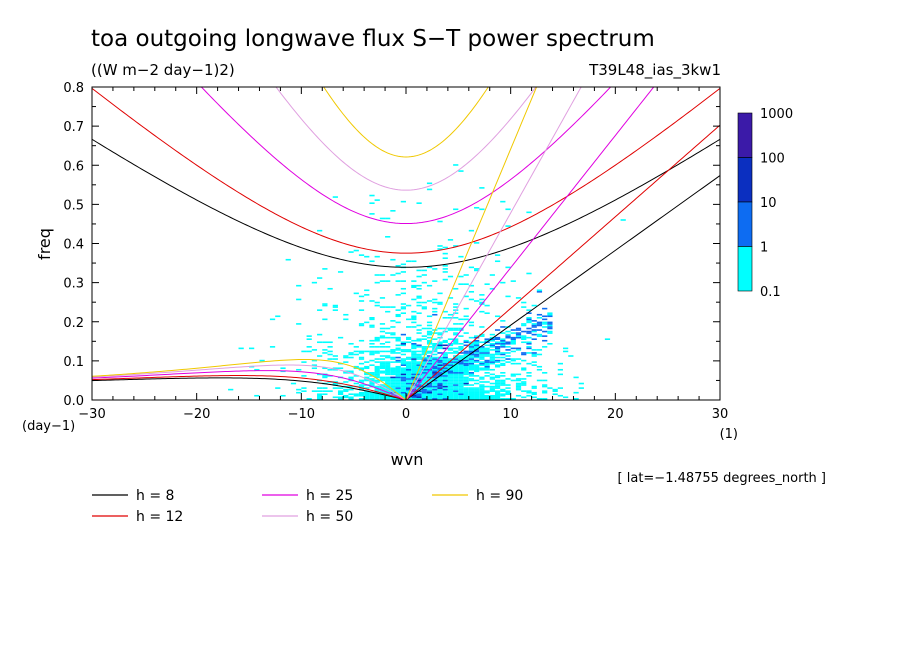 The height and width of the screenshot is (654, 904). I want to click on x-tick-label: −10, so click(301, 414).